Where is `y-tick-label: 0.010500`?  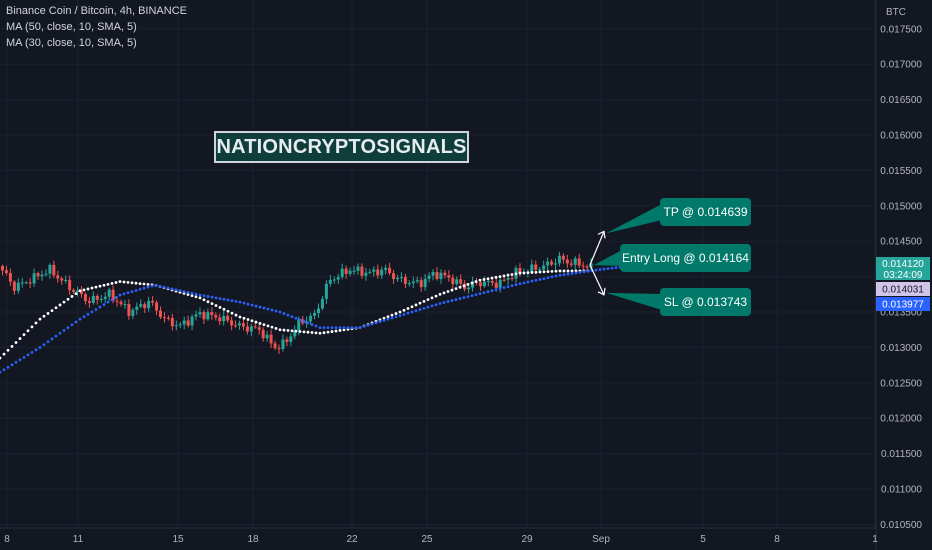
y-tick-label: 0.010500 is located at coordinates (901, 525).